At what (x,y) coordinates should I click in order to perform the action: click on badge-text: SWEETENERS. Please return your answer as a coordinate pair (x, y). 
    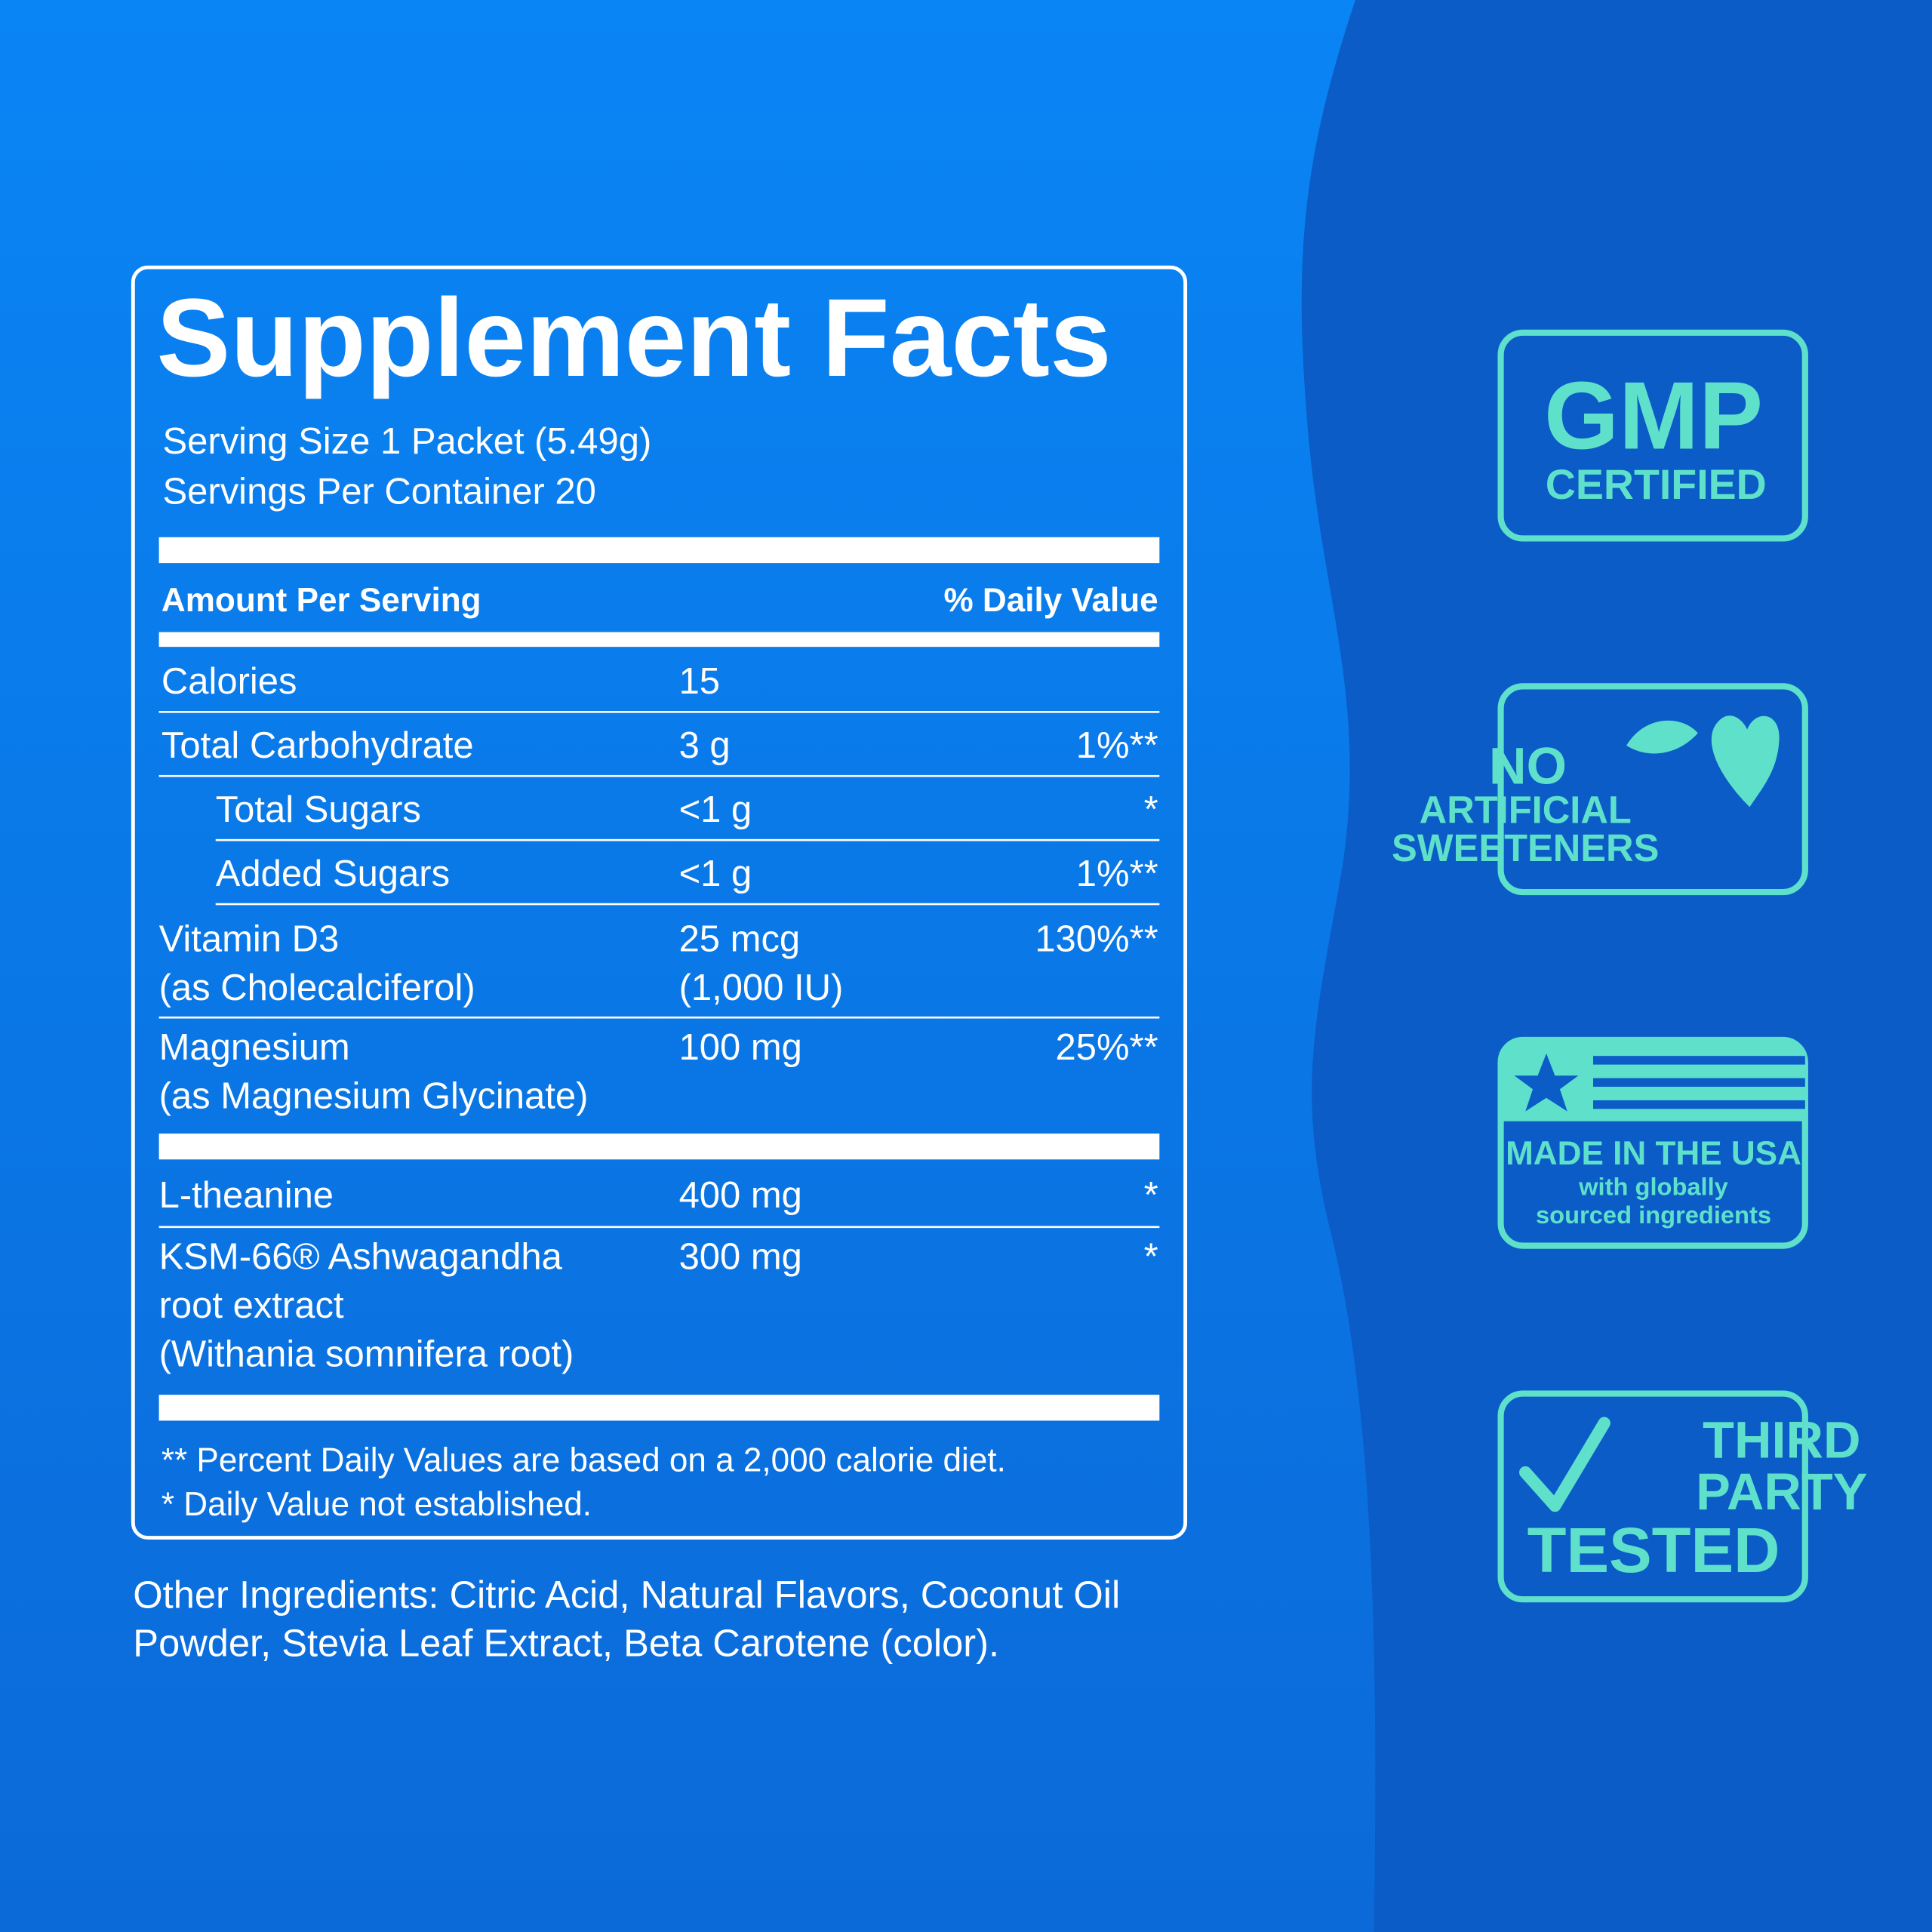
    Looking at the image, I should click on (1525, 847).